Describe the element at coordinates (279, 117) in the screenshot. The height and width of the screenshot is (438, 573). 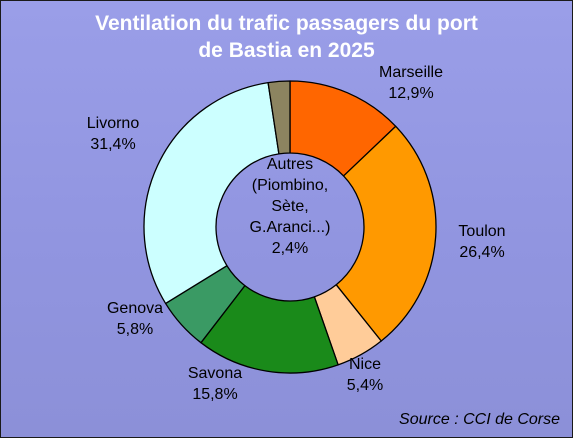
I see `slice-autres` at that location.